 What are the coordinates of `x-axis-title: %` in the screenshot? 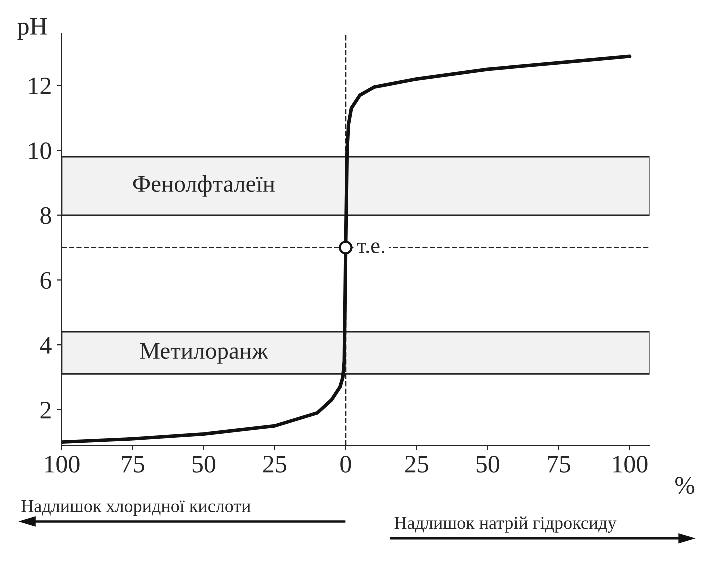 It's located at (685, 485).